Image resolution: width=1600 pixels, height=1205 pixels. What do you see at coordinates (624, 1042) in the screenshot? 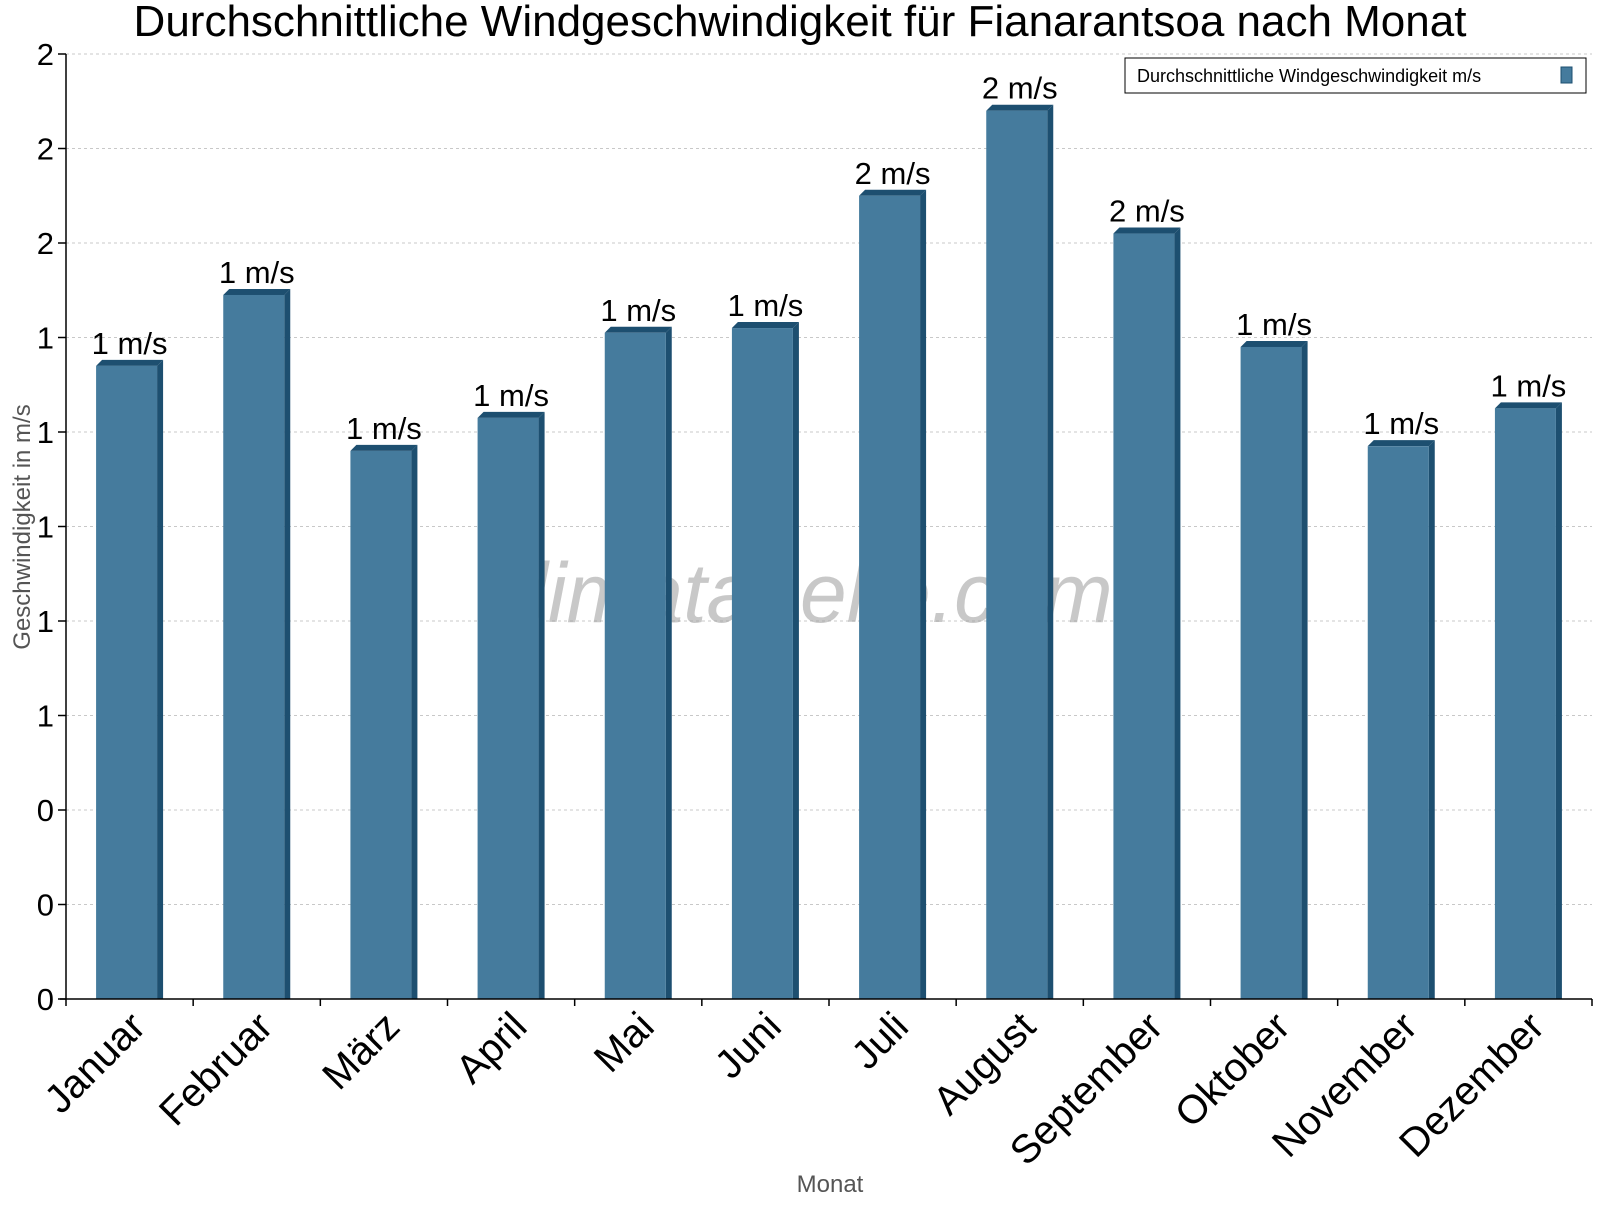
I see `x-tick-label: Mai` at bounding box center [624, 1042].